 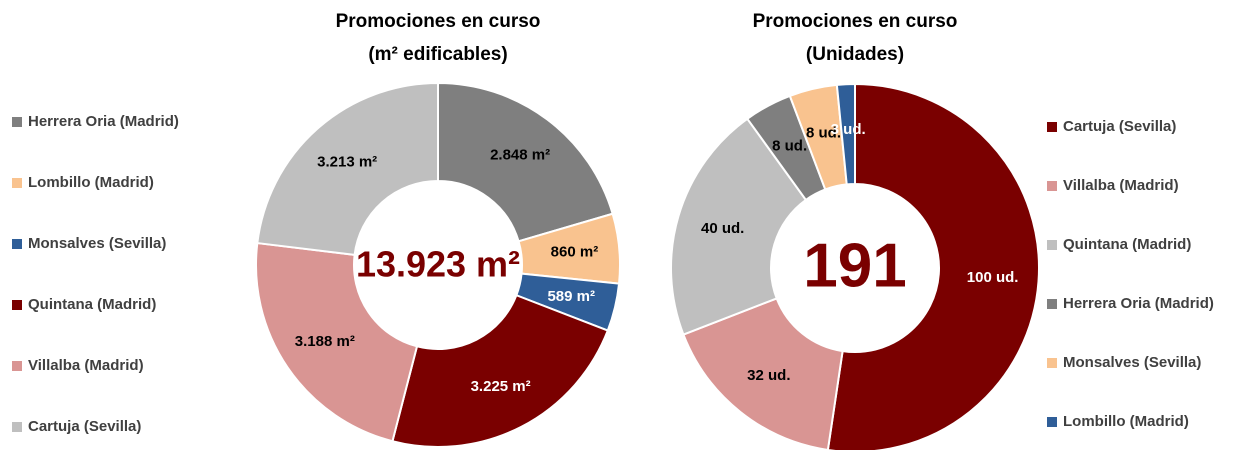 I want to click on value-label: 32 ud., so click(x=768, y=375).